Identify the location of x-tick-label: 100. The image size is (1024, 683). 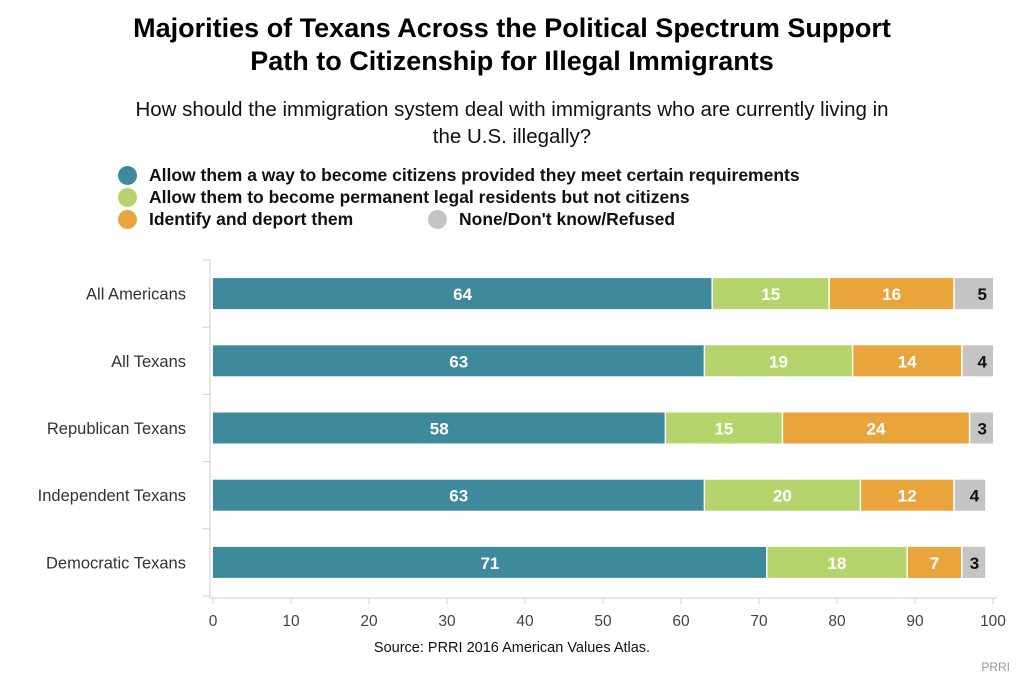
(993, 621).